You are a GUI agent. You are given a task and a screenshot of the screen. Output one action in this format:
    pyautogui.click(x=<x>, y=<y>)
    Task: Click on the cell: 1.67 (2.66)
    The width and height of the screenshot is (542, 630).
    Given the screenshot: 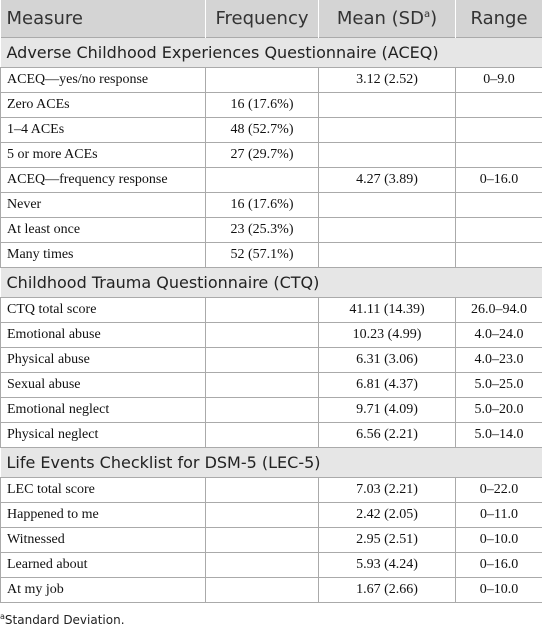 What is the action you would take?
    pyautogui.click(x=387, y=590)
    